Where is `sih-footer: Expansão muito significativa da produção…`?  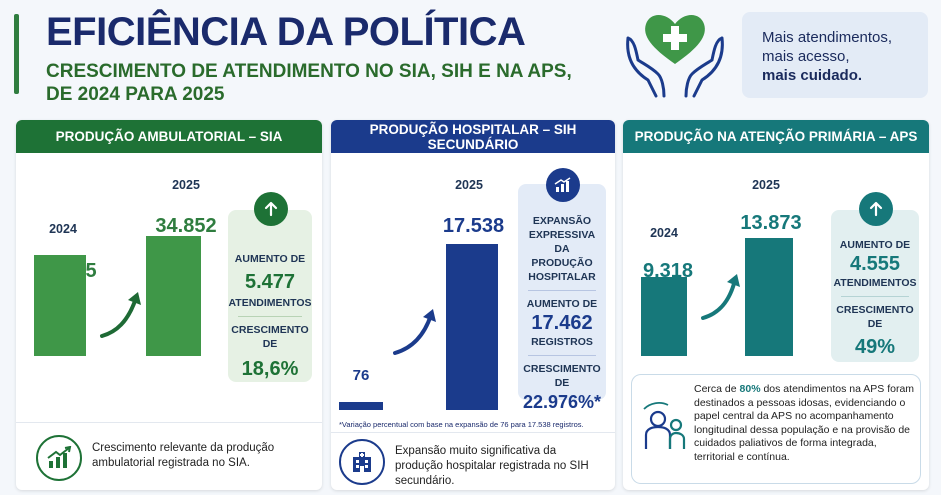
sih-footer: Expansão muito significativa da produção… is located at coordinates (473, 461).